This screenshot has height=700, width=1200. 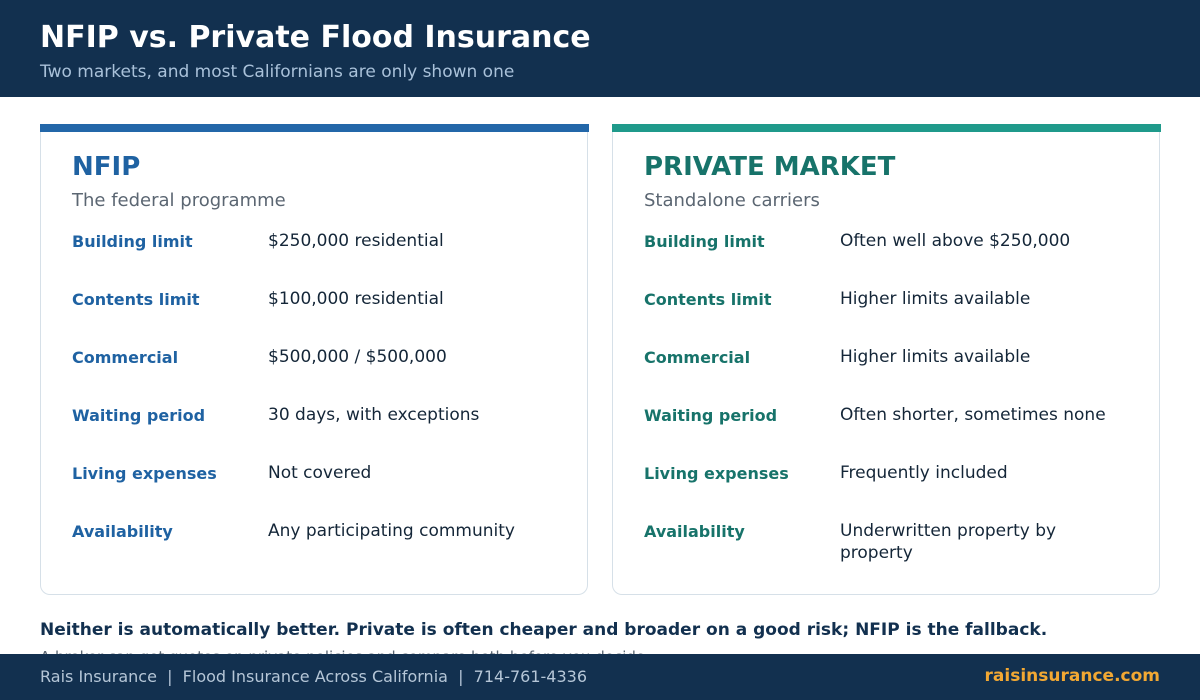 What do you see at coordinates (315, 37) in the screenshot?
I see `title: NFIP vs. Private Flood Insurance` at bounding box center [315, 37].